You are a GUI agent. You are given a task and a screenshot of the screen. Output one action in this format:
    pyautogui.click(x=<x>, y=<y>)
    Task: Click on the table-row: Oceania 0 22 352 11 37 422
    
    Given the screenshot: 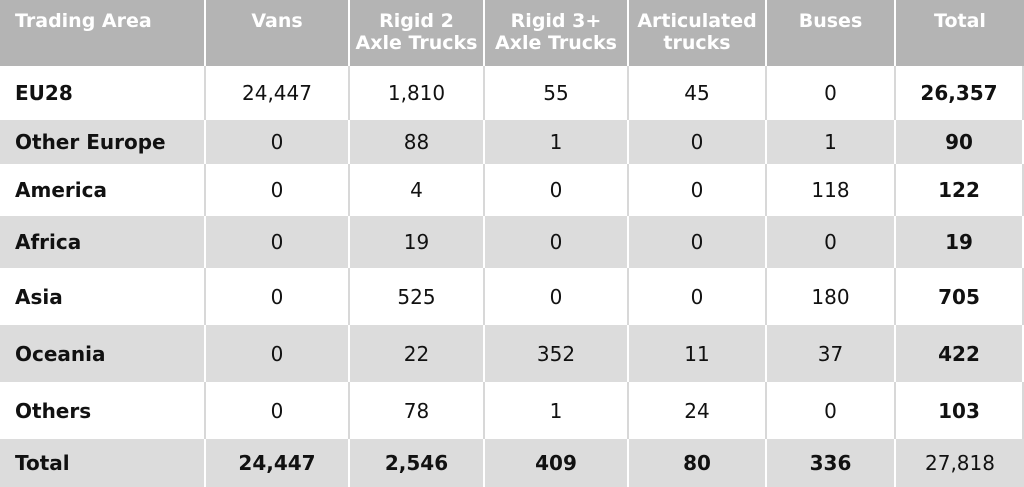 What is the action you would take?
    pyautogui.click(x=512, y=353)
    